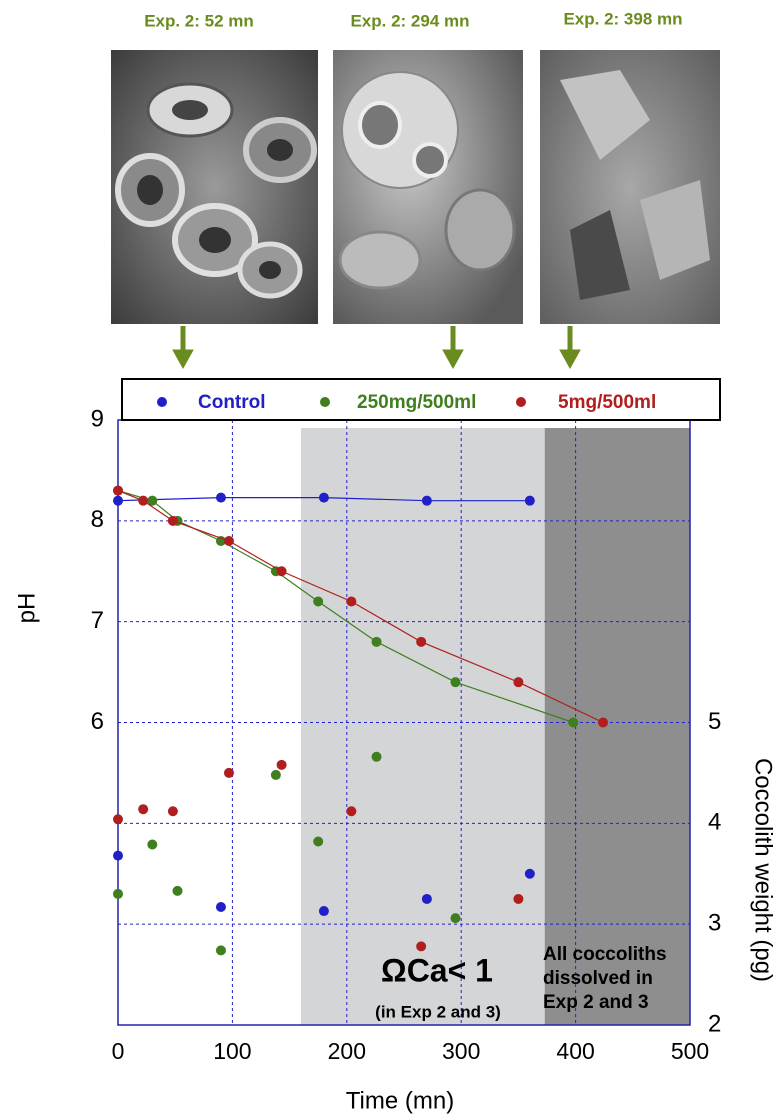  What do you see at coordinates (622, 18) in the screenshot?
I see `panel-label: Exp. 2: 398 mn` at bounding box center [622, 18].